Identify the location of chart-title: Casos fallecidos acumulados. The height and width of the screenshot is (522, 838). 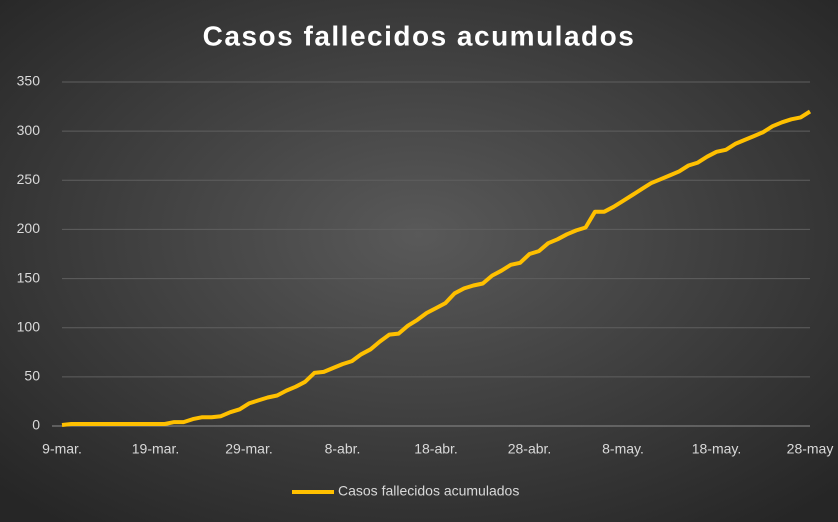
(419, 35).